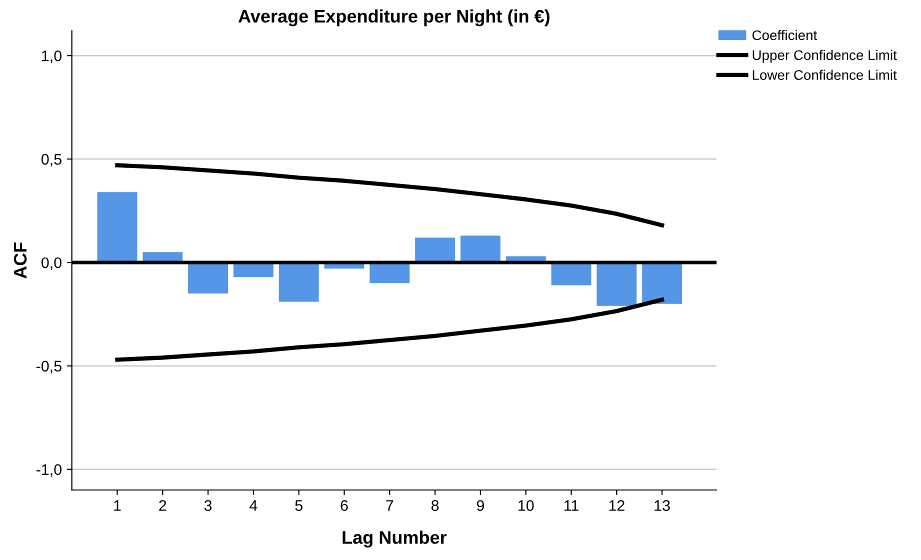 This screenshot has width=921, height=560. What do you see at coordinates (20, 260) in the screenshot?
I see `y-axis-title: ACF` at bounding box center [20, 260].